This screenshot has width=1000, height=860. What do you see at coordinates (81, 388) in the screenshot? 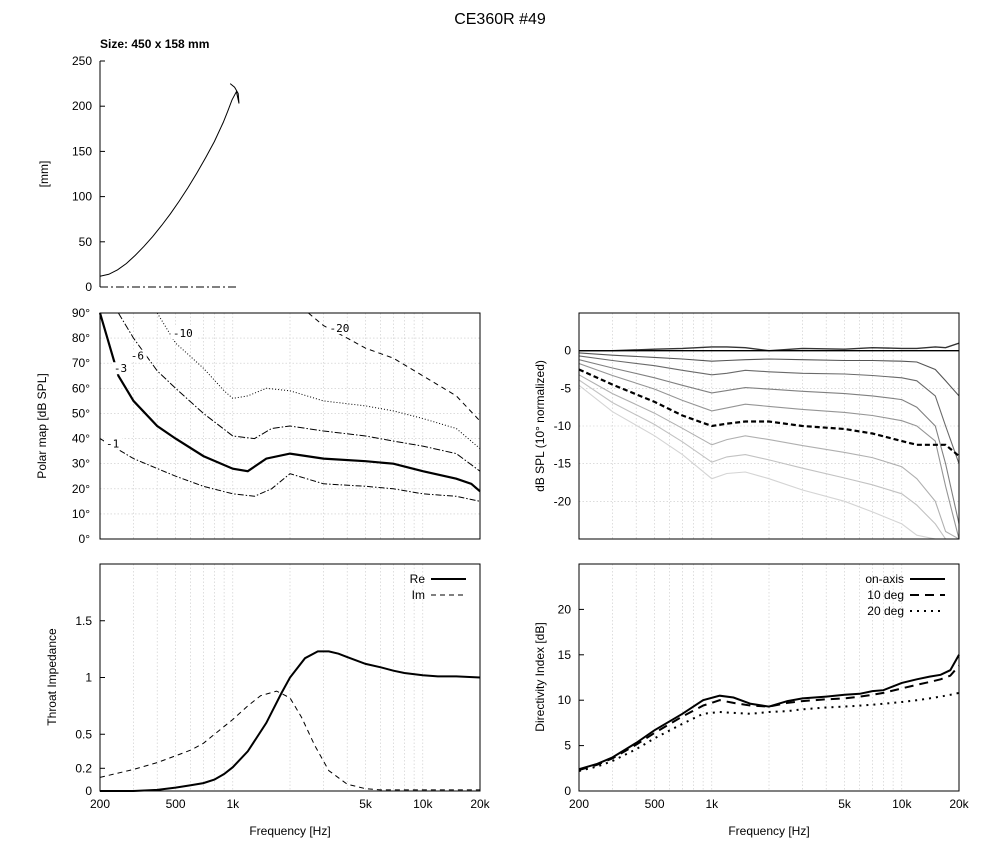
I see `y-tick-label: 60°` at bounding box center [81, 388].